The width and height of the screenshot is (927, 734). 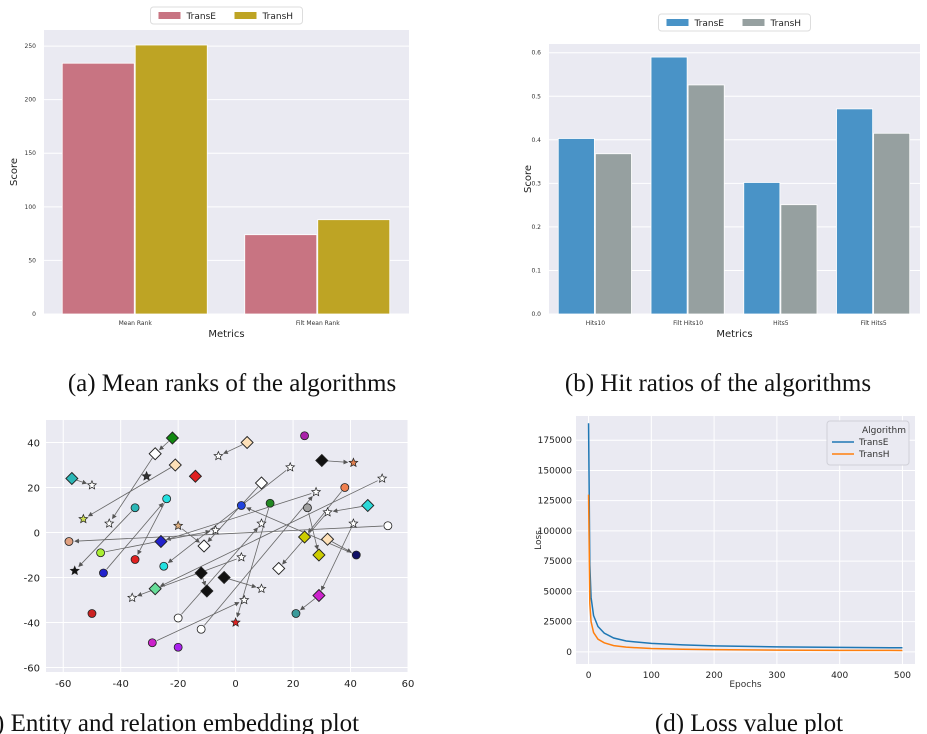 What do you see at coordinates (734, 22) in the screenshot?
I see `chart-b-legend` at bounding box center [734, 22].